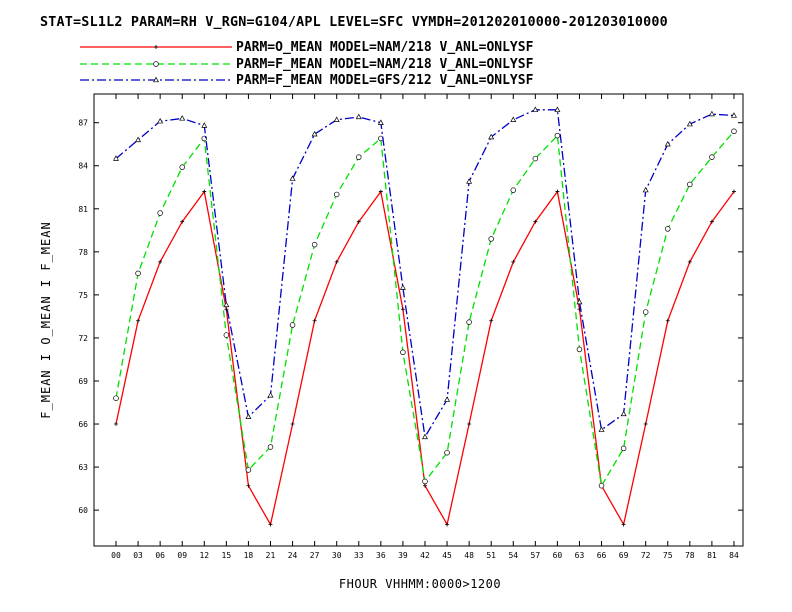  Describe the element at coordinates (83, 252) in the screenshot. I see `y-tick-label: 78` at that location.